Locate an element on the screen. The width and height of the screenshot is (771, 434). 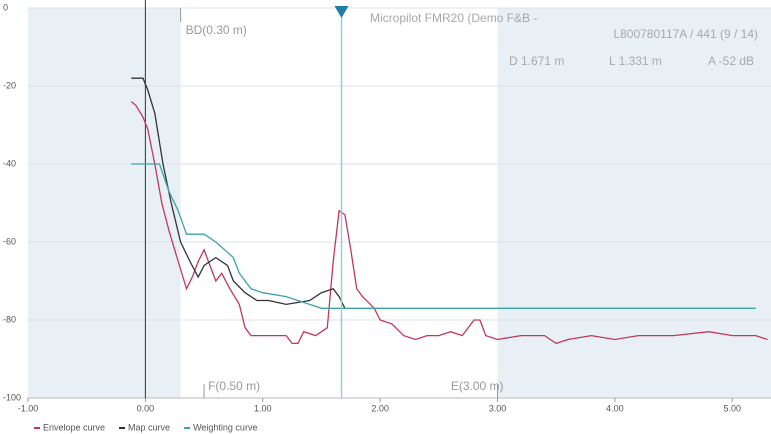
legend-label: Weighting curve is located at coordinates (225, 427).